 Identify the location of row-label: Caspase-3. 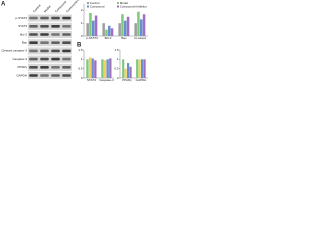
(19, 59).